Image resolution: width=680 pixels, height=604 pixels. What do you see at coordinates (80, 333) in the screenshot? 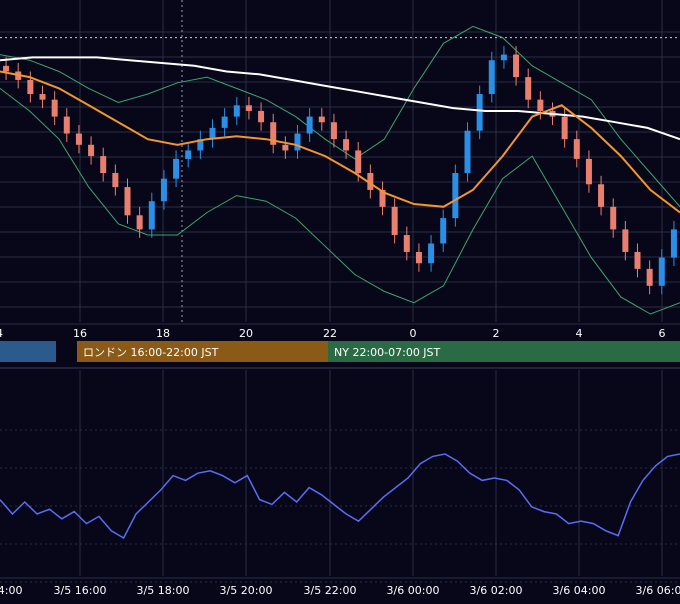
I see `top-axis-tick-label: 16` at bounding box center [80, 333].